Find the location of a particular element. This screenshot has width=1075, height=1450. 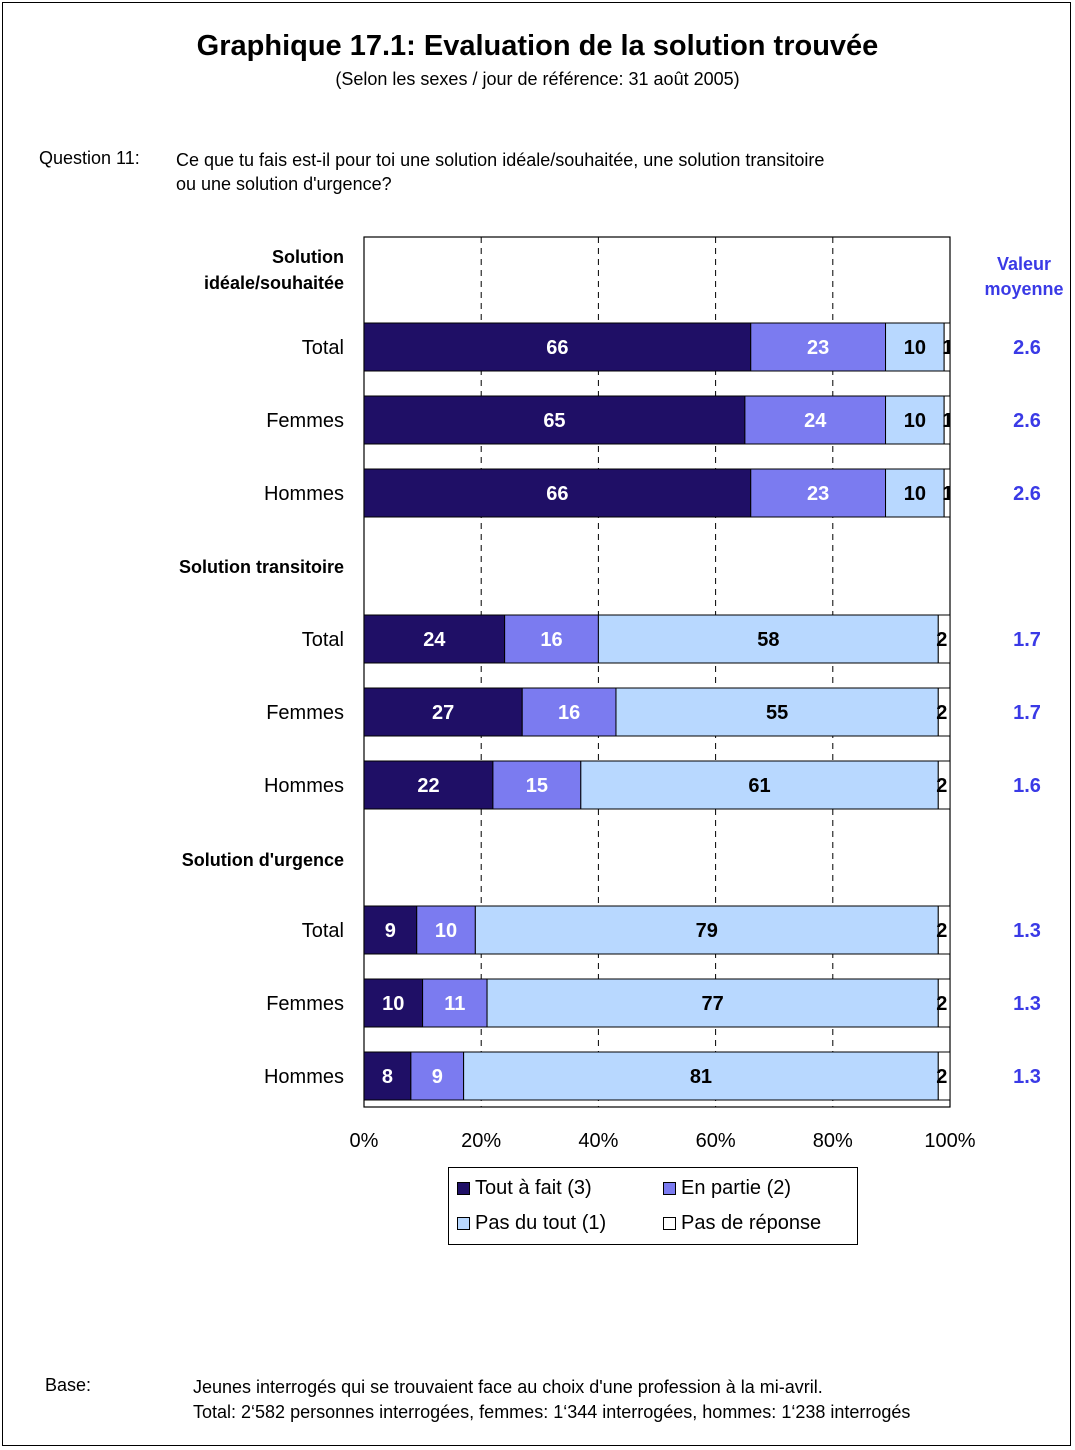

data-label: 81 is located at coordinates (701, 1077).